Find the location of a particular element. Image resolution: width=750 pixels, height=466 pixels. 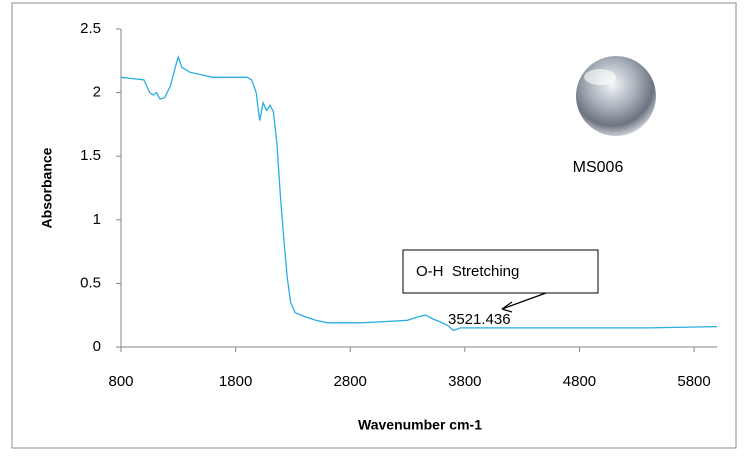

annotation-box is located at coordinates (500, 271).